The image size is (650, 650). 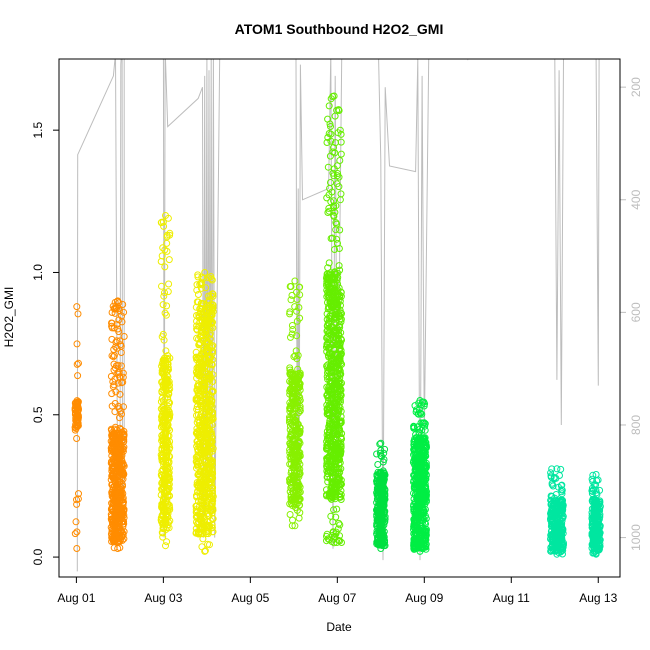 I want to click on y-tick-label: 0.5, so click(x=38, y=414).